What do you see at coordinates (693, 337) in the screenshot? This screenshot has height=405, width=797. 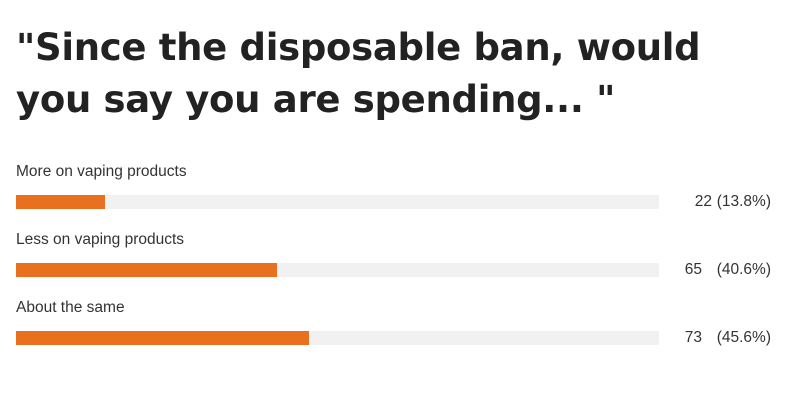 I see `bar-count-label: 73` at bounding box center [693, 337].